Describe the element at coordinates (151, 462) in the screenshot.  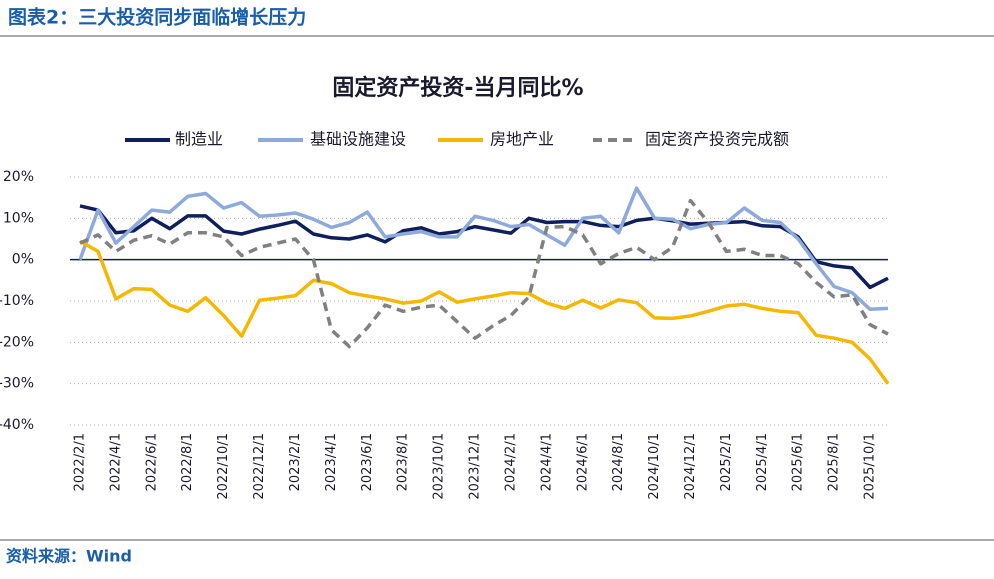
I see `x-tick-label: 2022/6/1` at that location.